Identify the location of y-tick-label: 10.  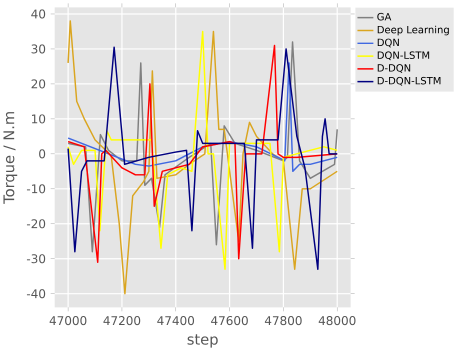
(39, 119).